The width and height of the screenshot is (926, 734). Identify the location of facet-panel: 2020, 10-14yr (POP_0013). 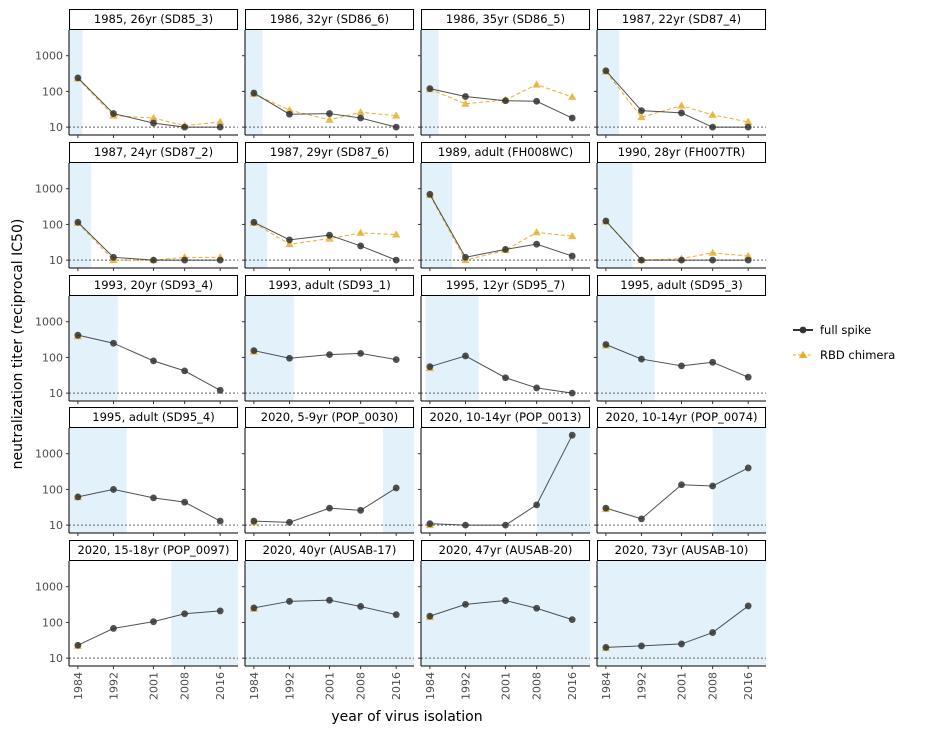
(504, 471).